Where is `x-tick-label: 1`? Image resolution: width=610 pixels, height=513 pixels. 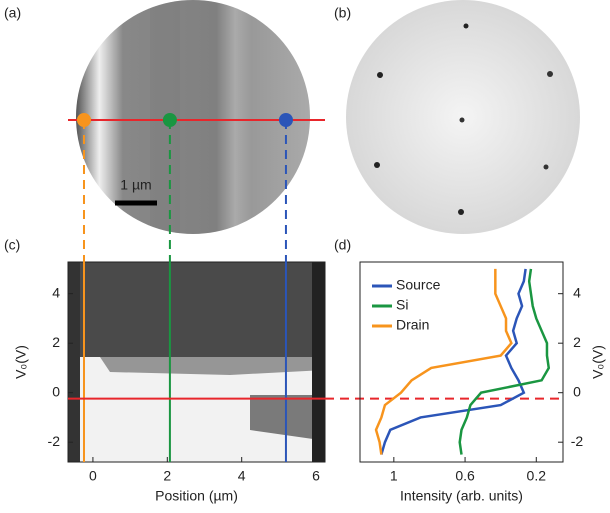
x-tick-label: 1 is located at coordinates (394, 476).